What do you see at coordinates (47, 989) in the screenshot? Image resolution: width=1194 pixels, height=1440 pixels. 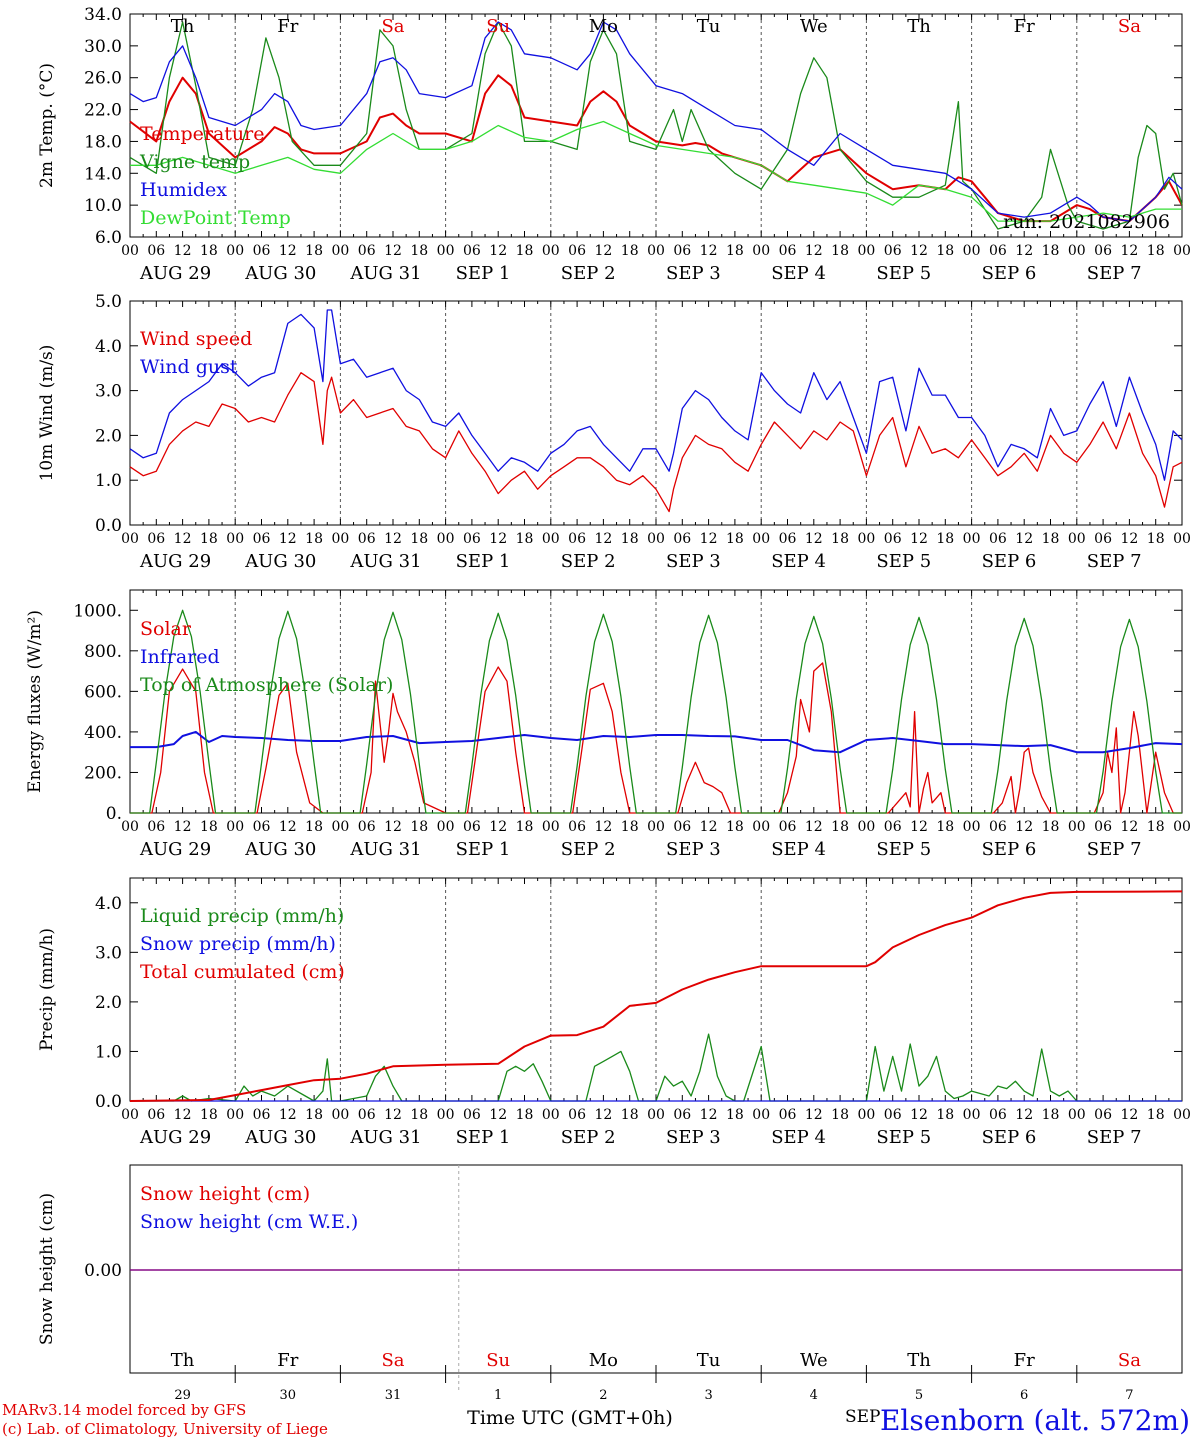 I see `y-axis-label: Precip (mm/h)` at bounding box center [47, 989].